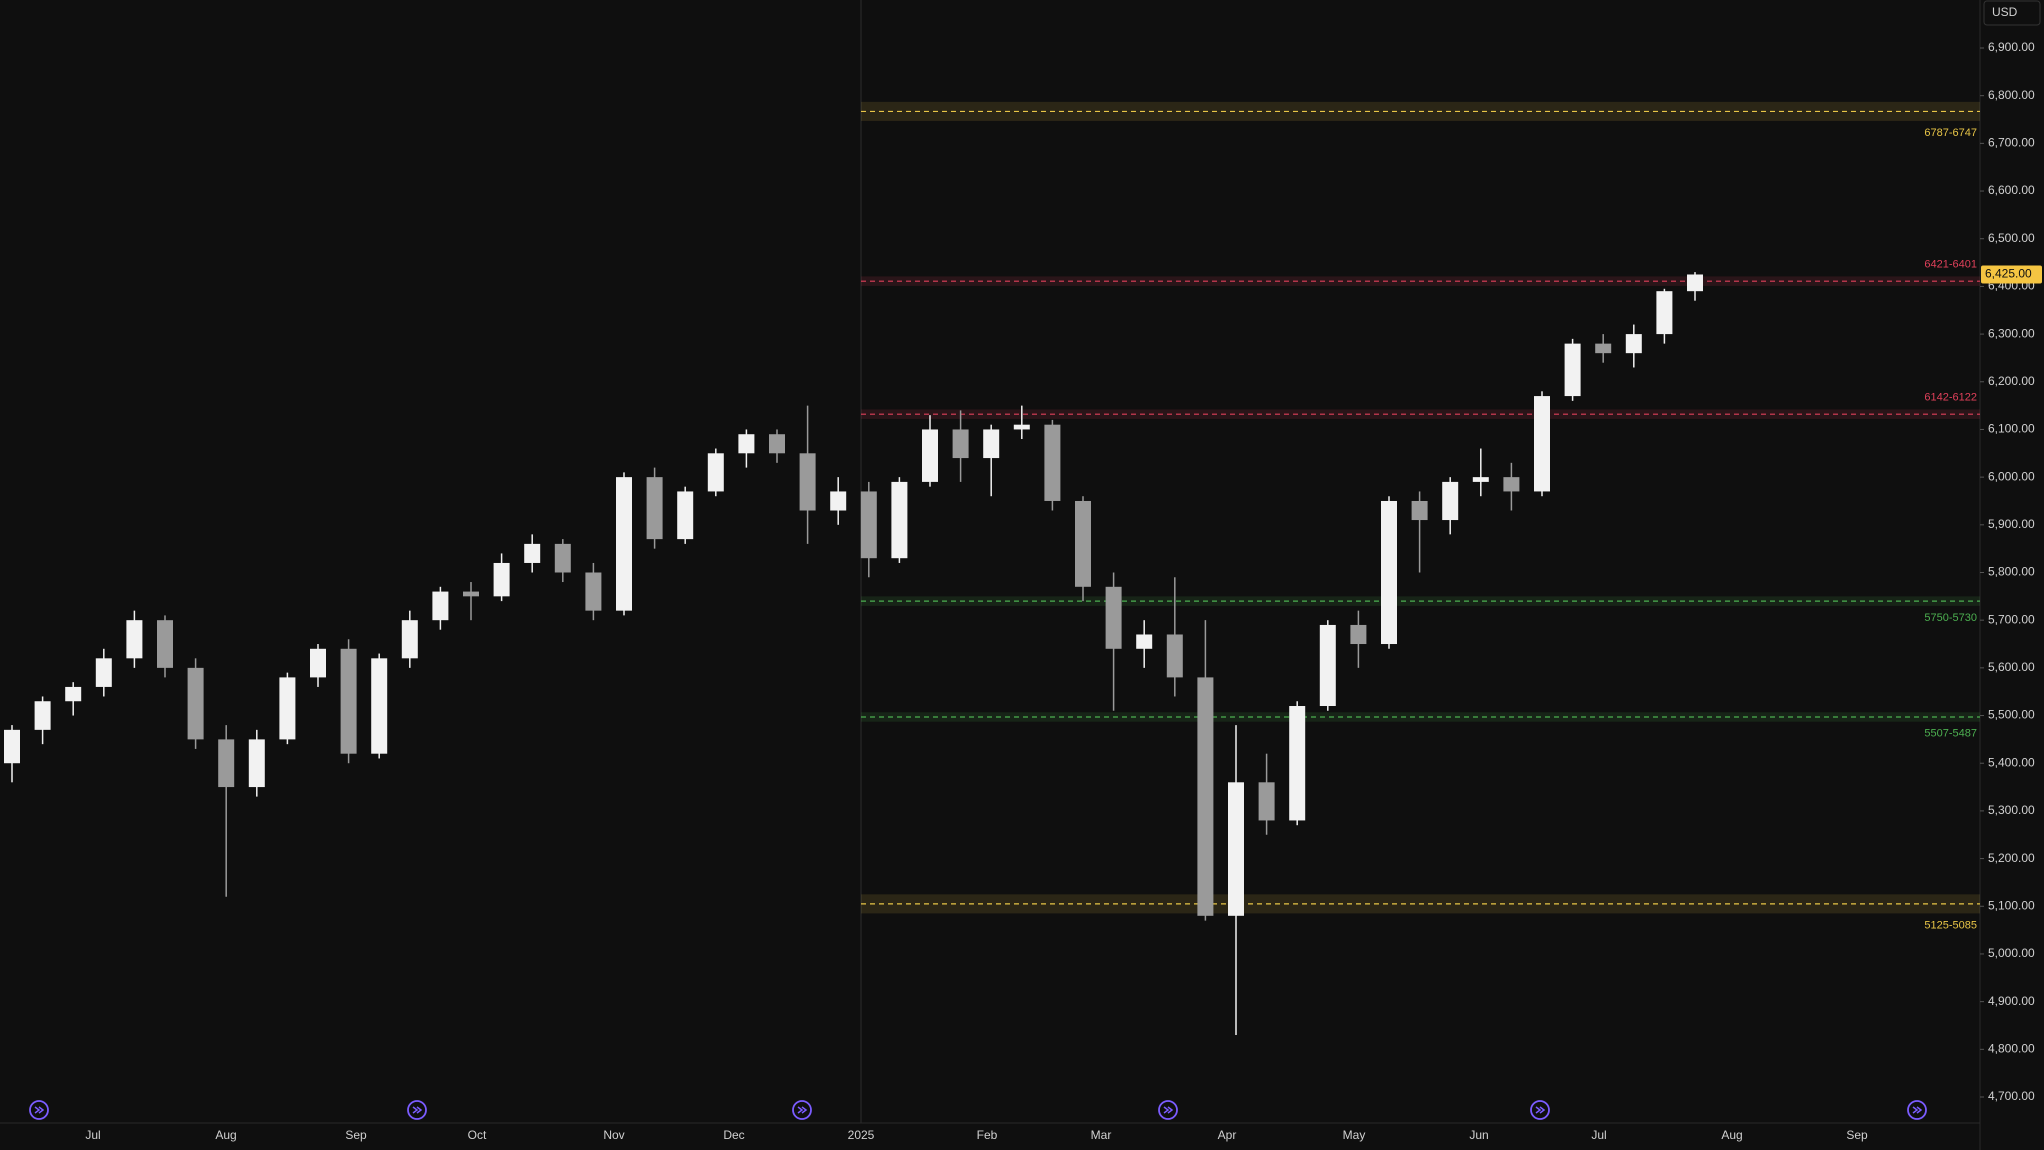 This screenshot has height=1150, width=2044. Describe the element at coordinates (2011, 381) in the screenshot. I see `y-tick-label: 6,200.00` at that location.